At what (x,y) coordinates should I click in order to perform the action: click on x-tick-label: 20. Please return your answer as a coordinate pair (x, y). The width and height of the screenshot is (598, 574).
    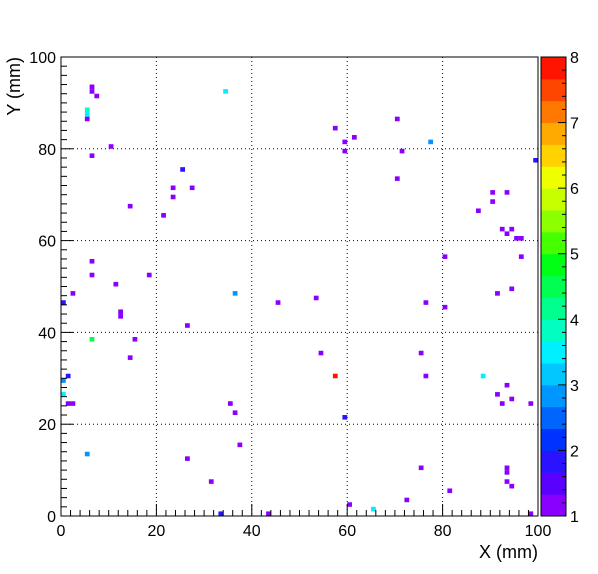
    Looking at the image, I should click on (157, 531).